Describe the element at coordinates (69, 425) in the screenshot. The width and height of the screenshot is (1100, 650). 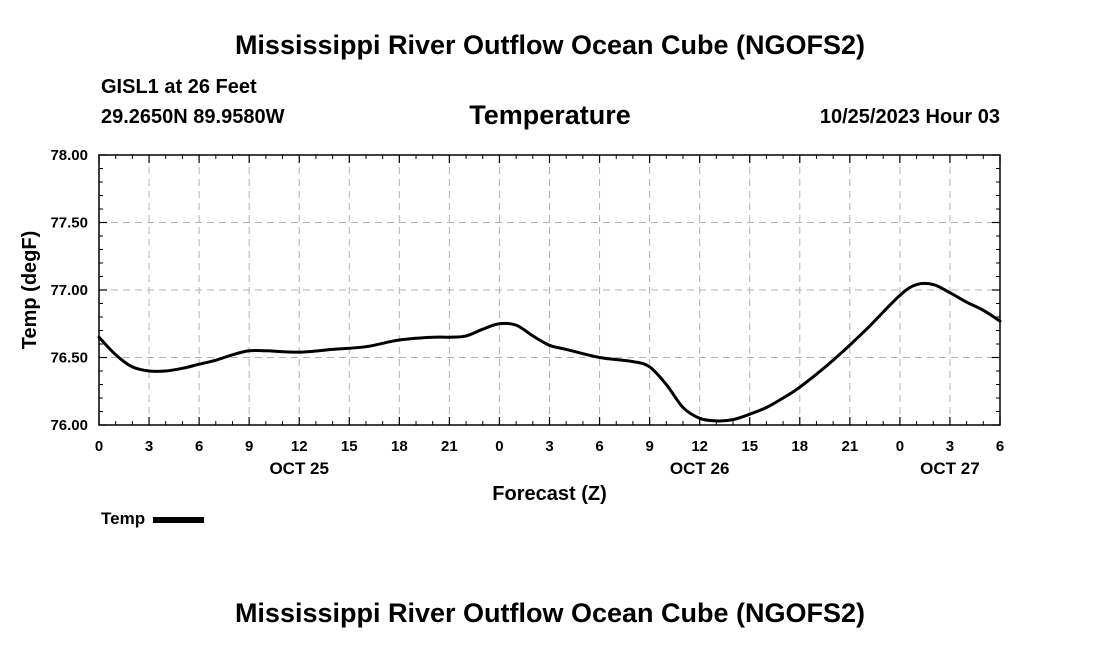
I see `y-tick-label: 76.00` at that location.